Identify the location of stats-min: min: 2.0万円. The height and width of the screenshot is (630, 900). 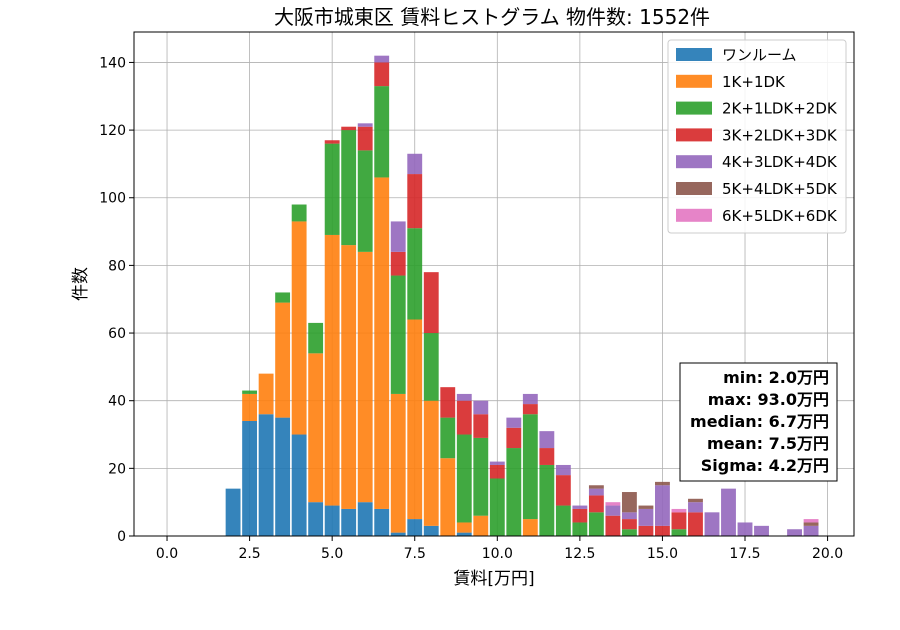
(776, 377).